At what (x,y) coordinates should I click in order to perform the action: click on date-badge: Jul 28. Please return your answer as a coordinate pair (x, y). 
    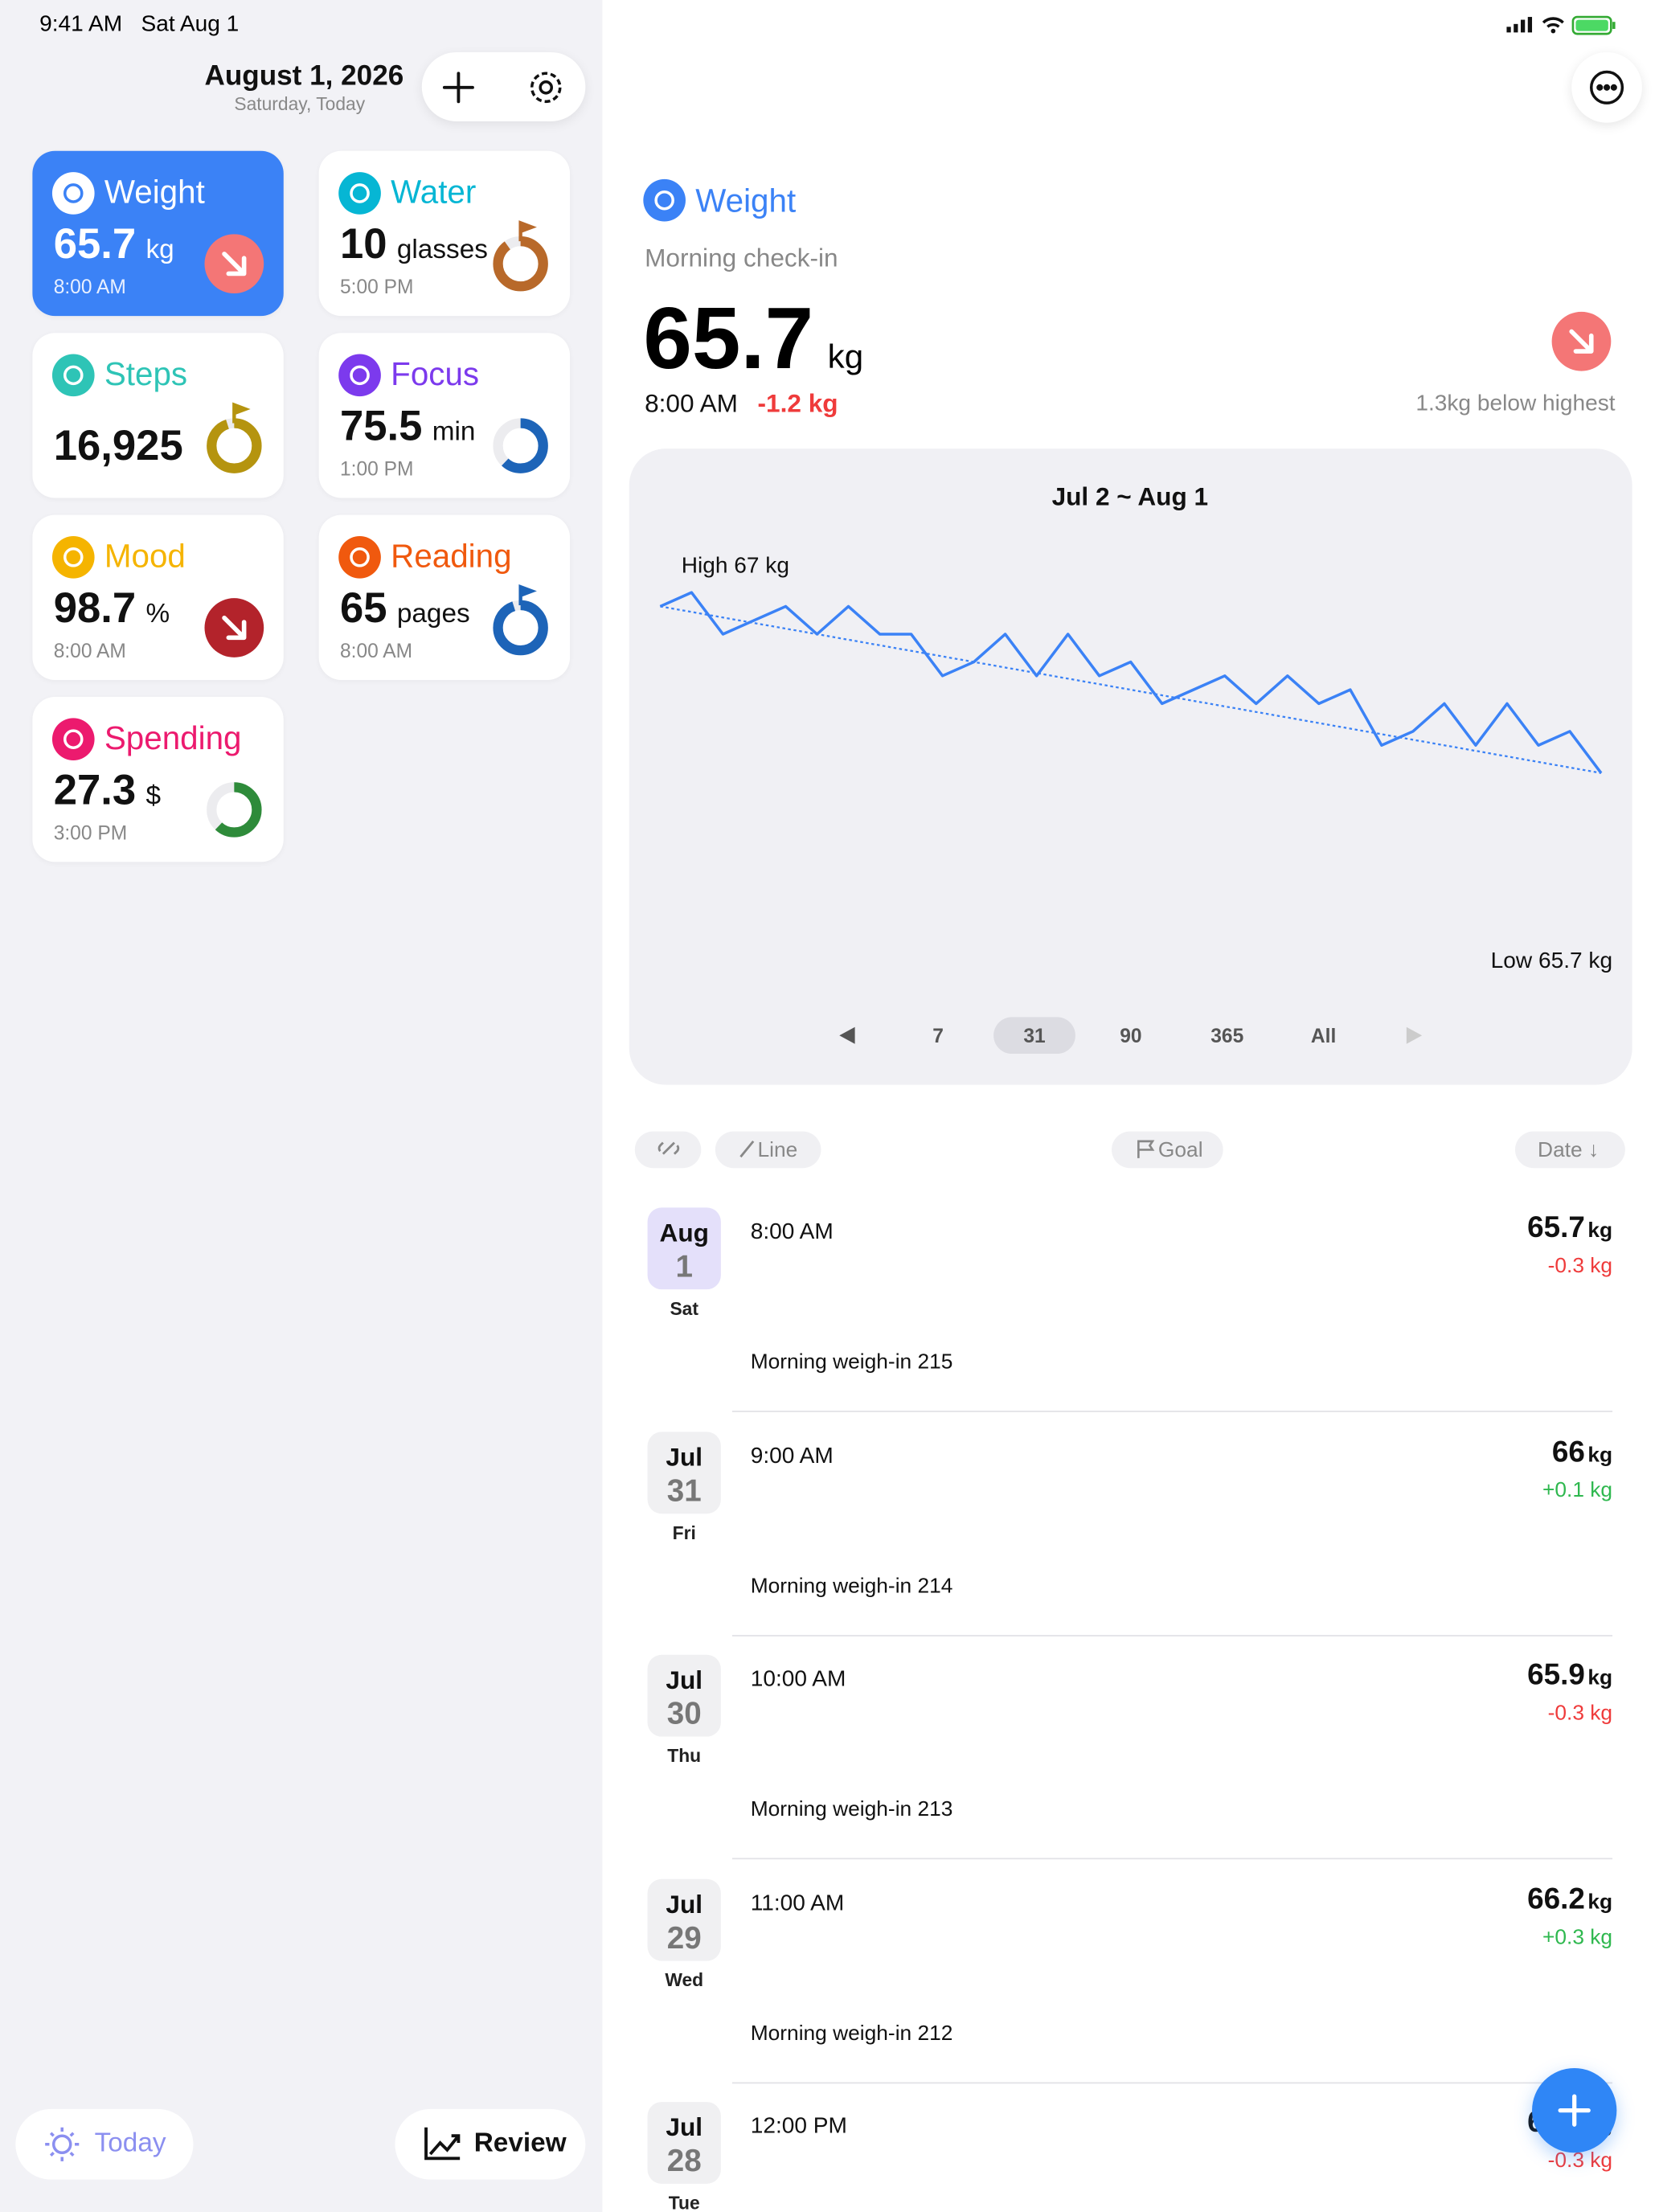
    Looking at the image, I should click on (684, 2143).